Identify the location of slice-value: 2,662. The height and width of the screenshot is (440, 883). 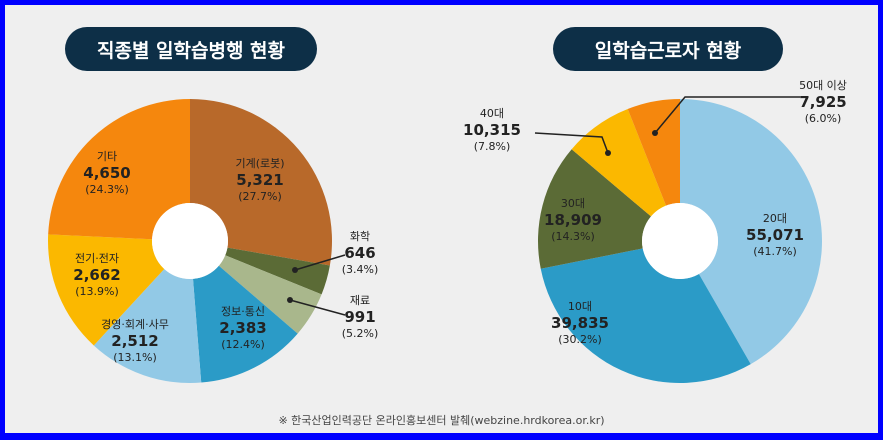
(97, 275).